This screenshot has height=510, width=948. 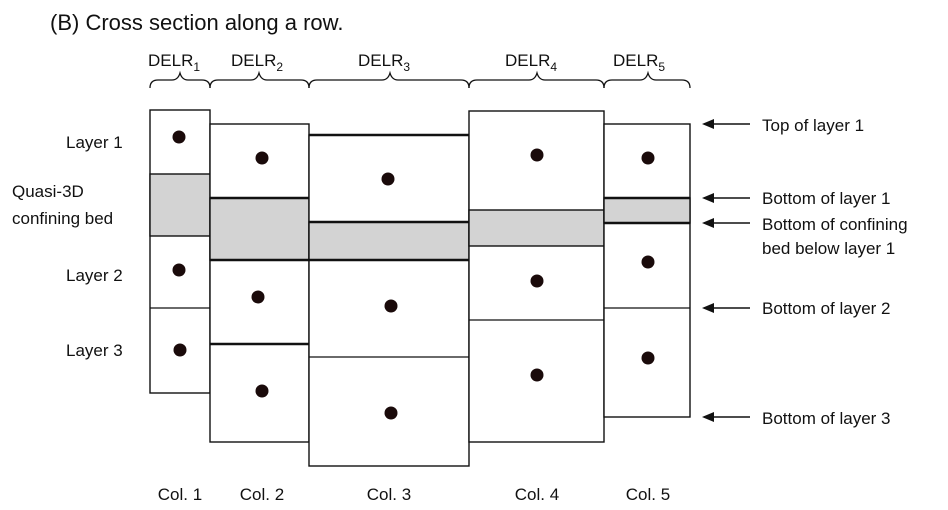 What do you see at coordinates (647, 210) in the screenshot?
I see `column-5-confining-bed` at bounding box center [647, 210].